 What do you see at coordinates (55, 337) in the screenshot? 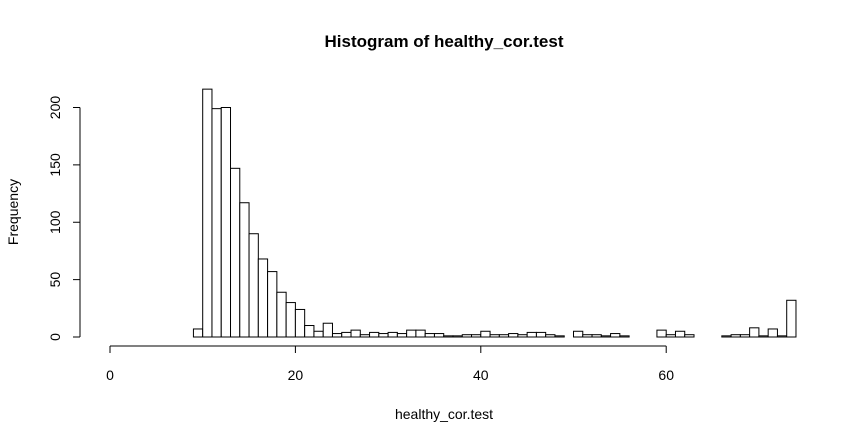
I see `y-tick-label: 0` at bounding box center [55, 337].